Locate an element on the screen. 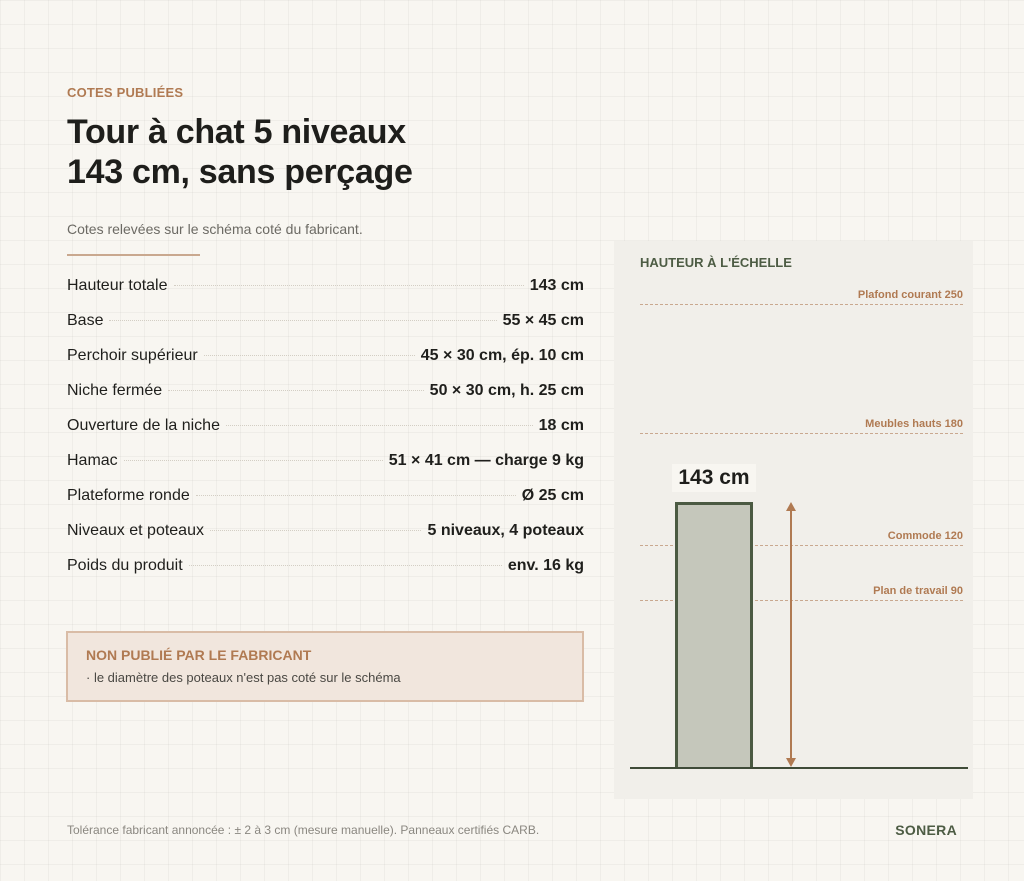 Image resolution: width=1024 pixels, height=881 pixels. arrow-down-icon is located at coordinates (791, 762).